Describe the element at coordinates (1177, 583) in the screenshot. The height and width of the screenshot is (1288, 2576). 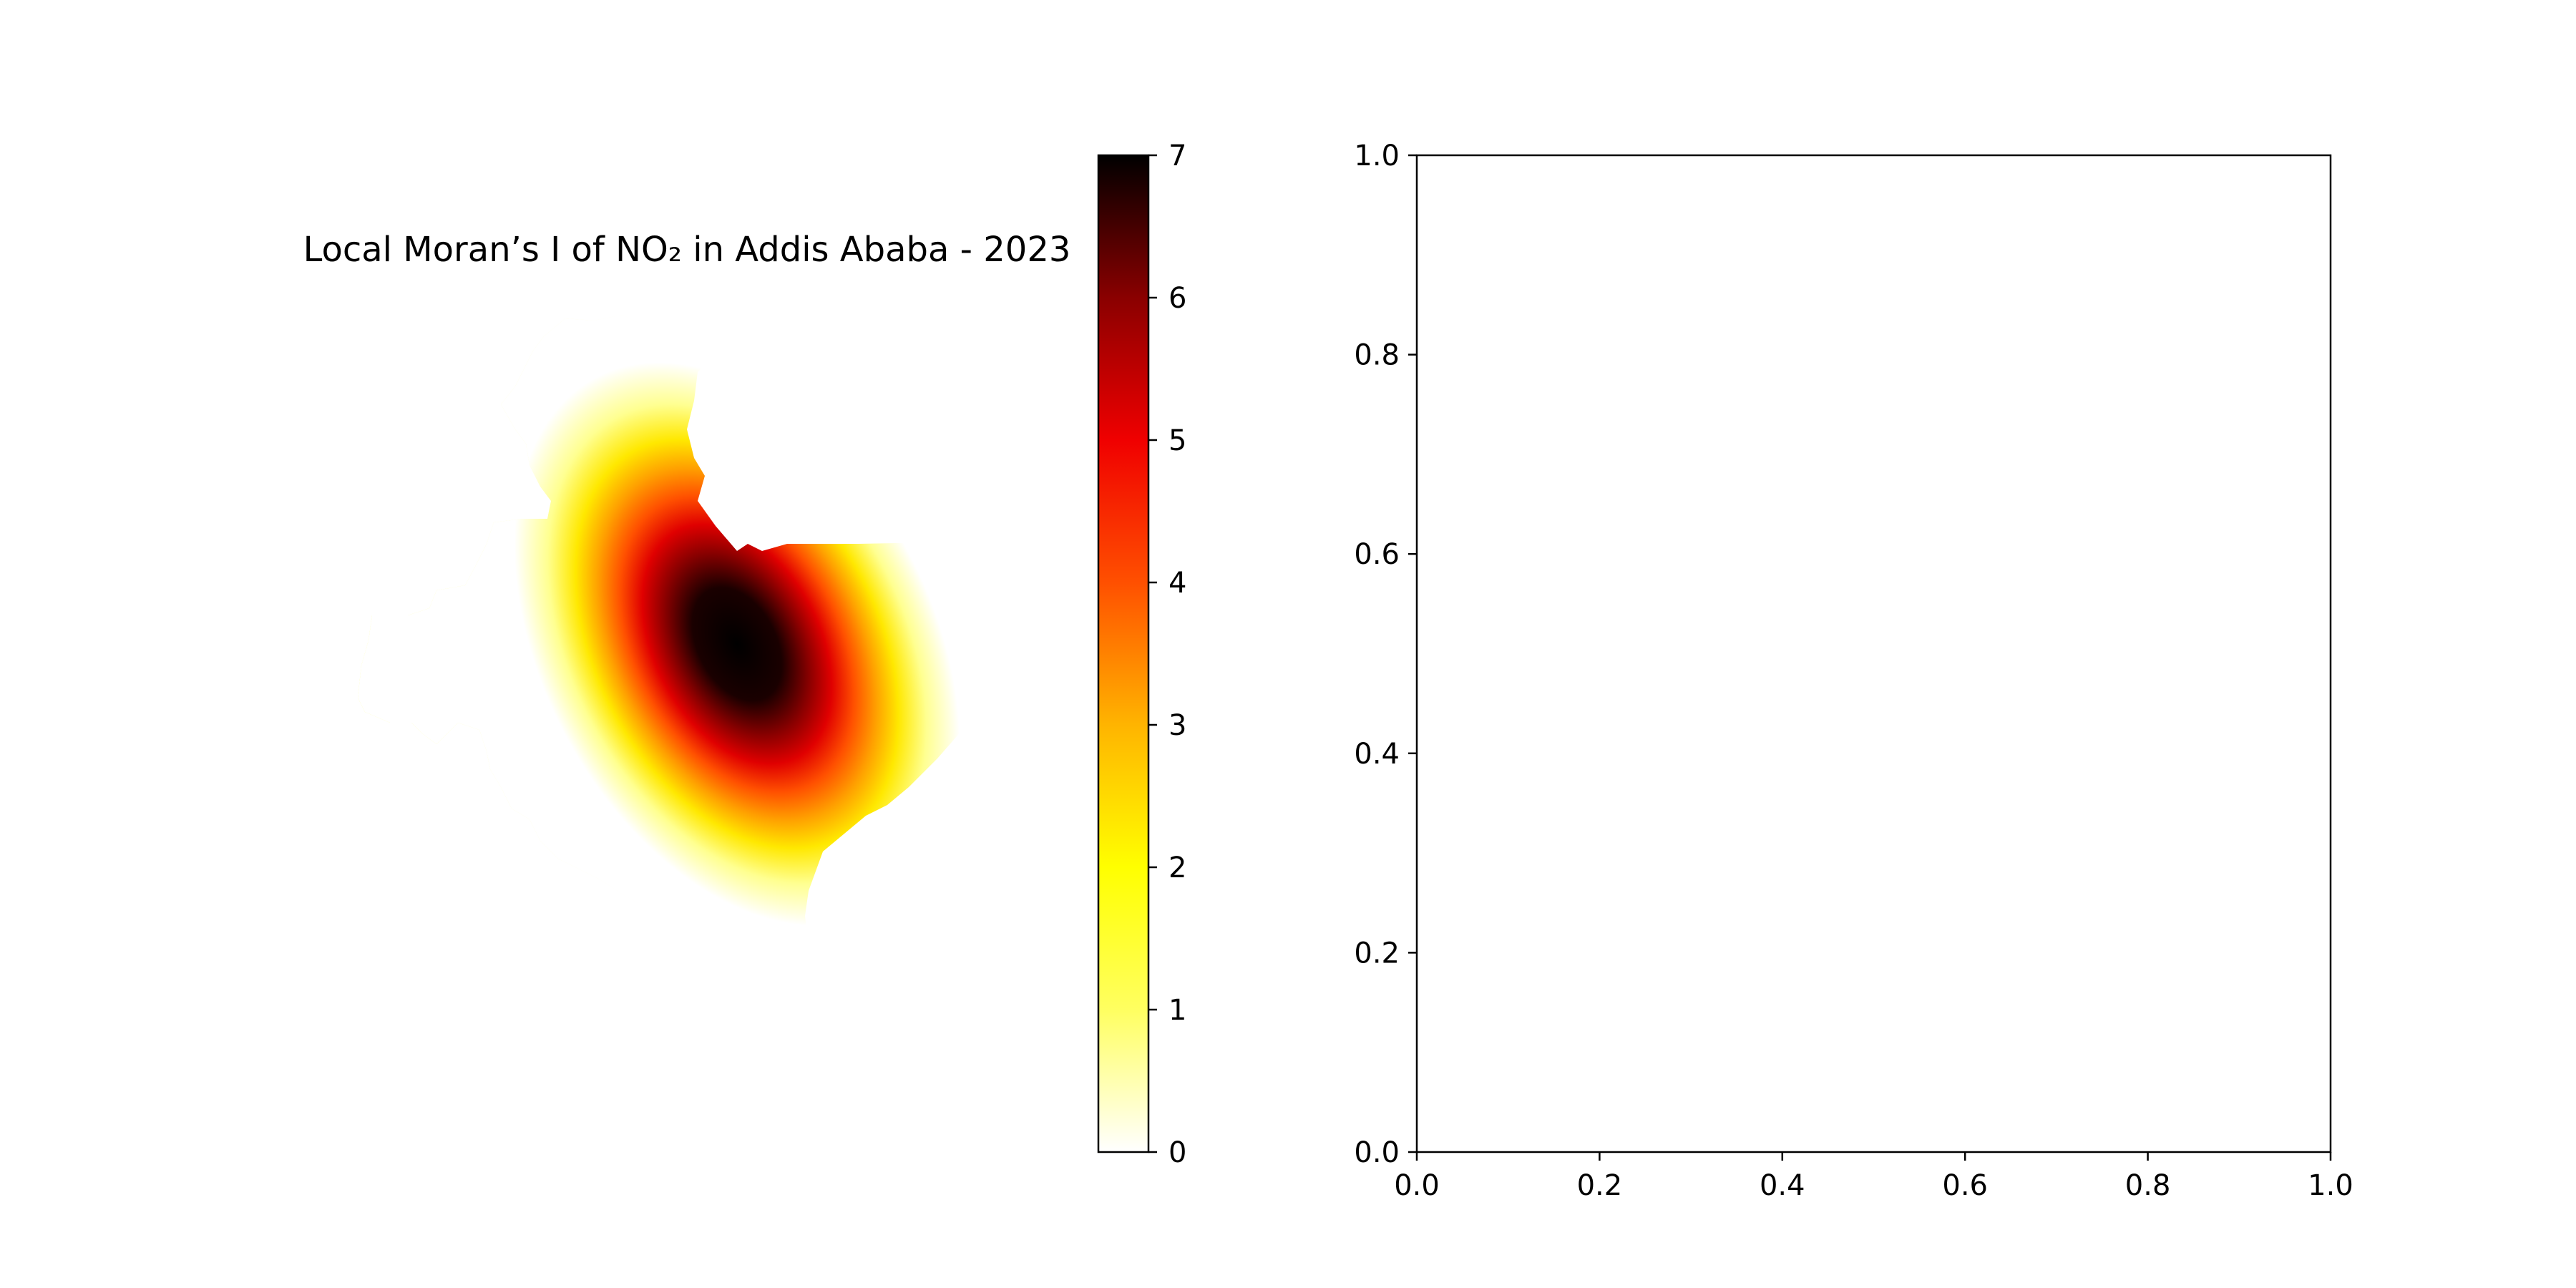
I see `colorbar-tick-label: 4` at that location.